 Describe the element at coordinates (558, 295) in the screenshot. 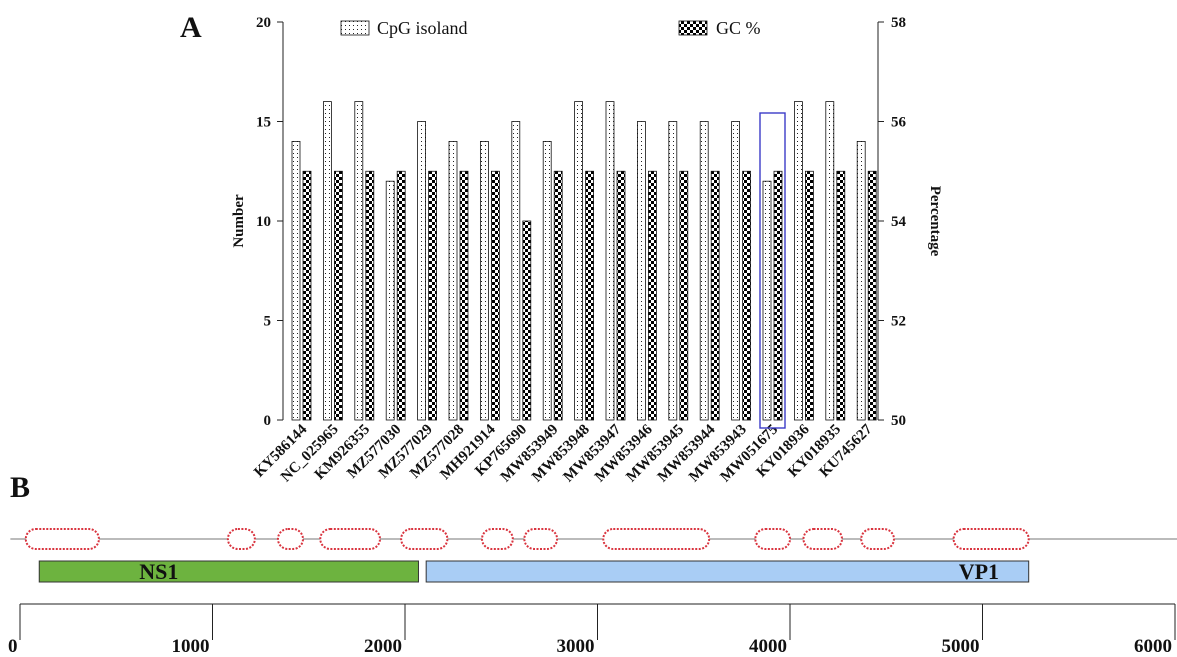

I see `bar-gc-MW853949` at that location.